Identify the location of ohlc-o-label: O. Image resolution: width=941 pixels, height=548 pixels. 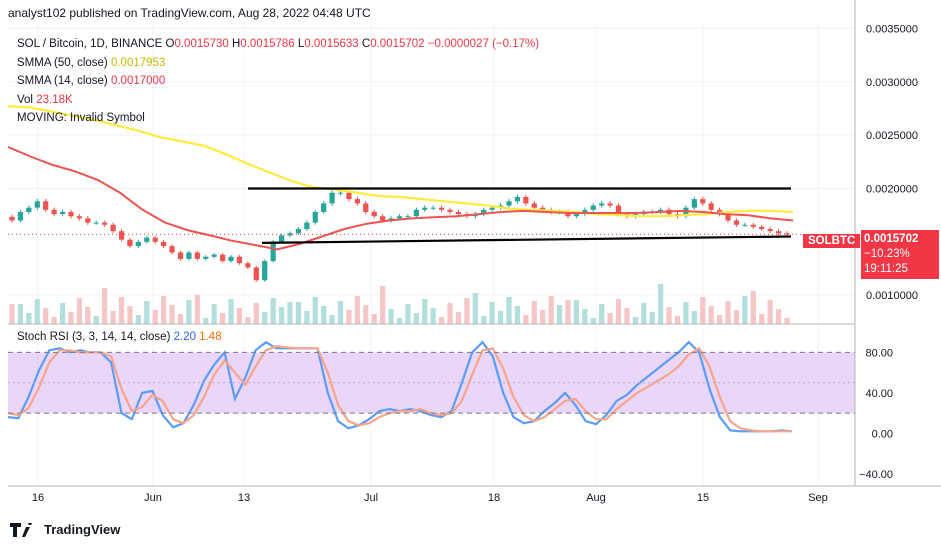
(170, 44).